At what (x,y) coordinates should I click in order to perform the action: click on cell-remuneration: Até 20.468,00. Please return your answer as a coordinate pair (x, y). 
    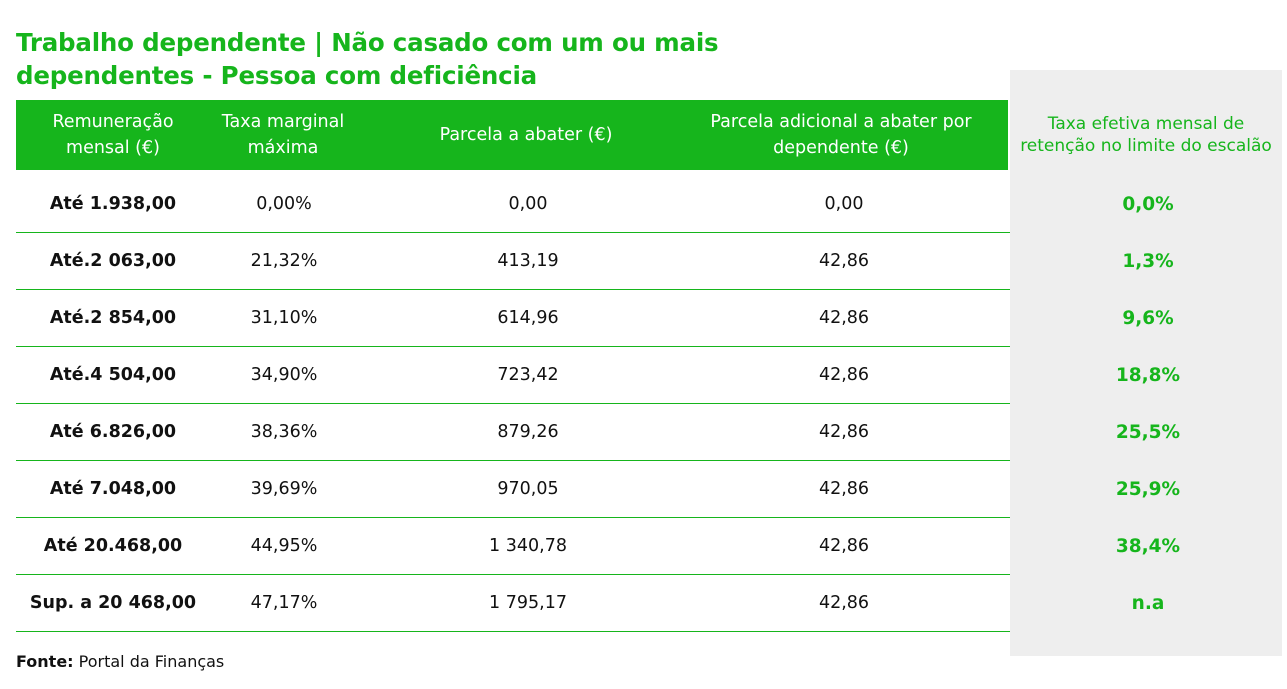
    Looking at the image, I should click on (113, 546).